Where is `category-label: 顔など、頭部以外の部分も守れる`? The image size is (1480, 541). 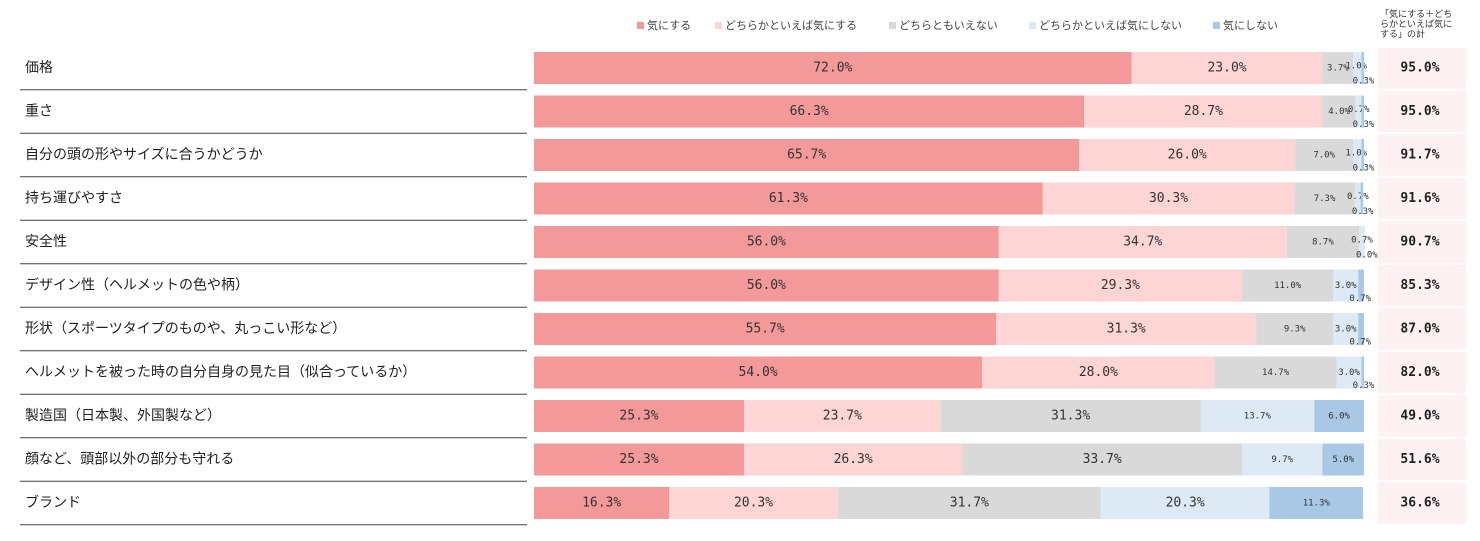 category-label: 顔など、頭部以外の部分も守れる is located at coordinates (129, 460).